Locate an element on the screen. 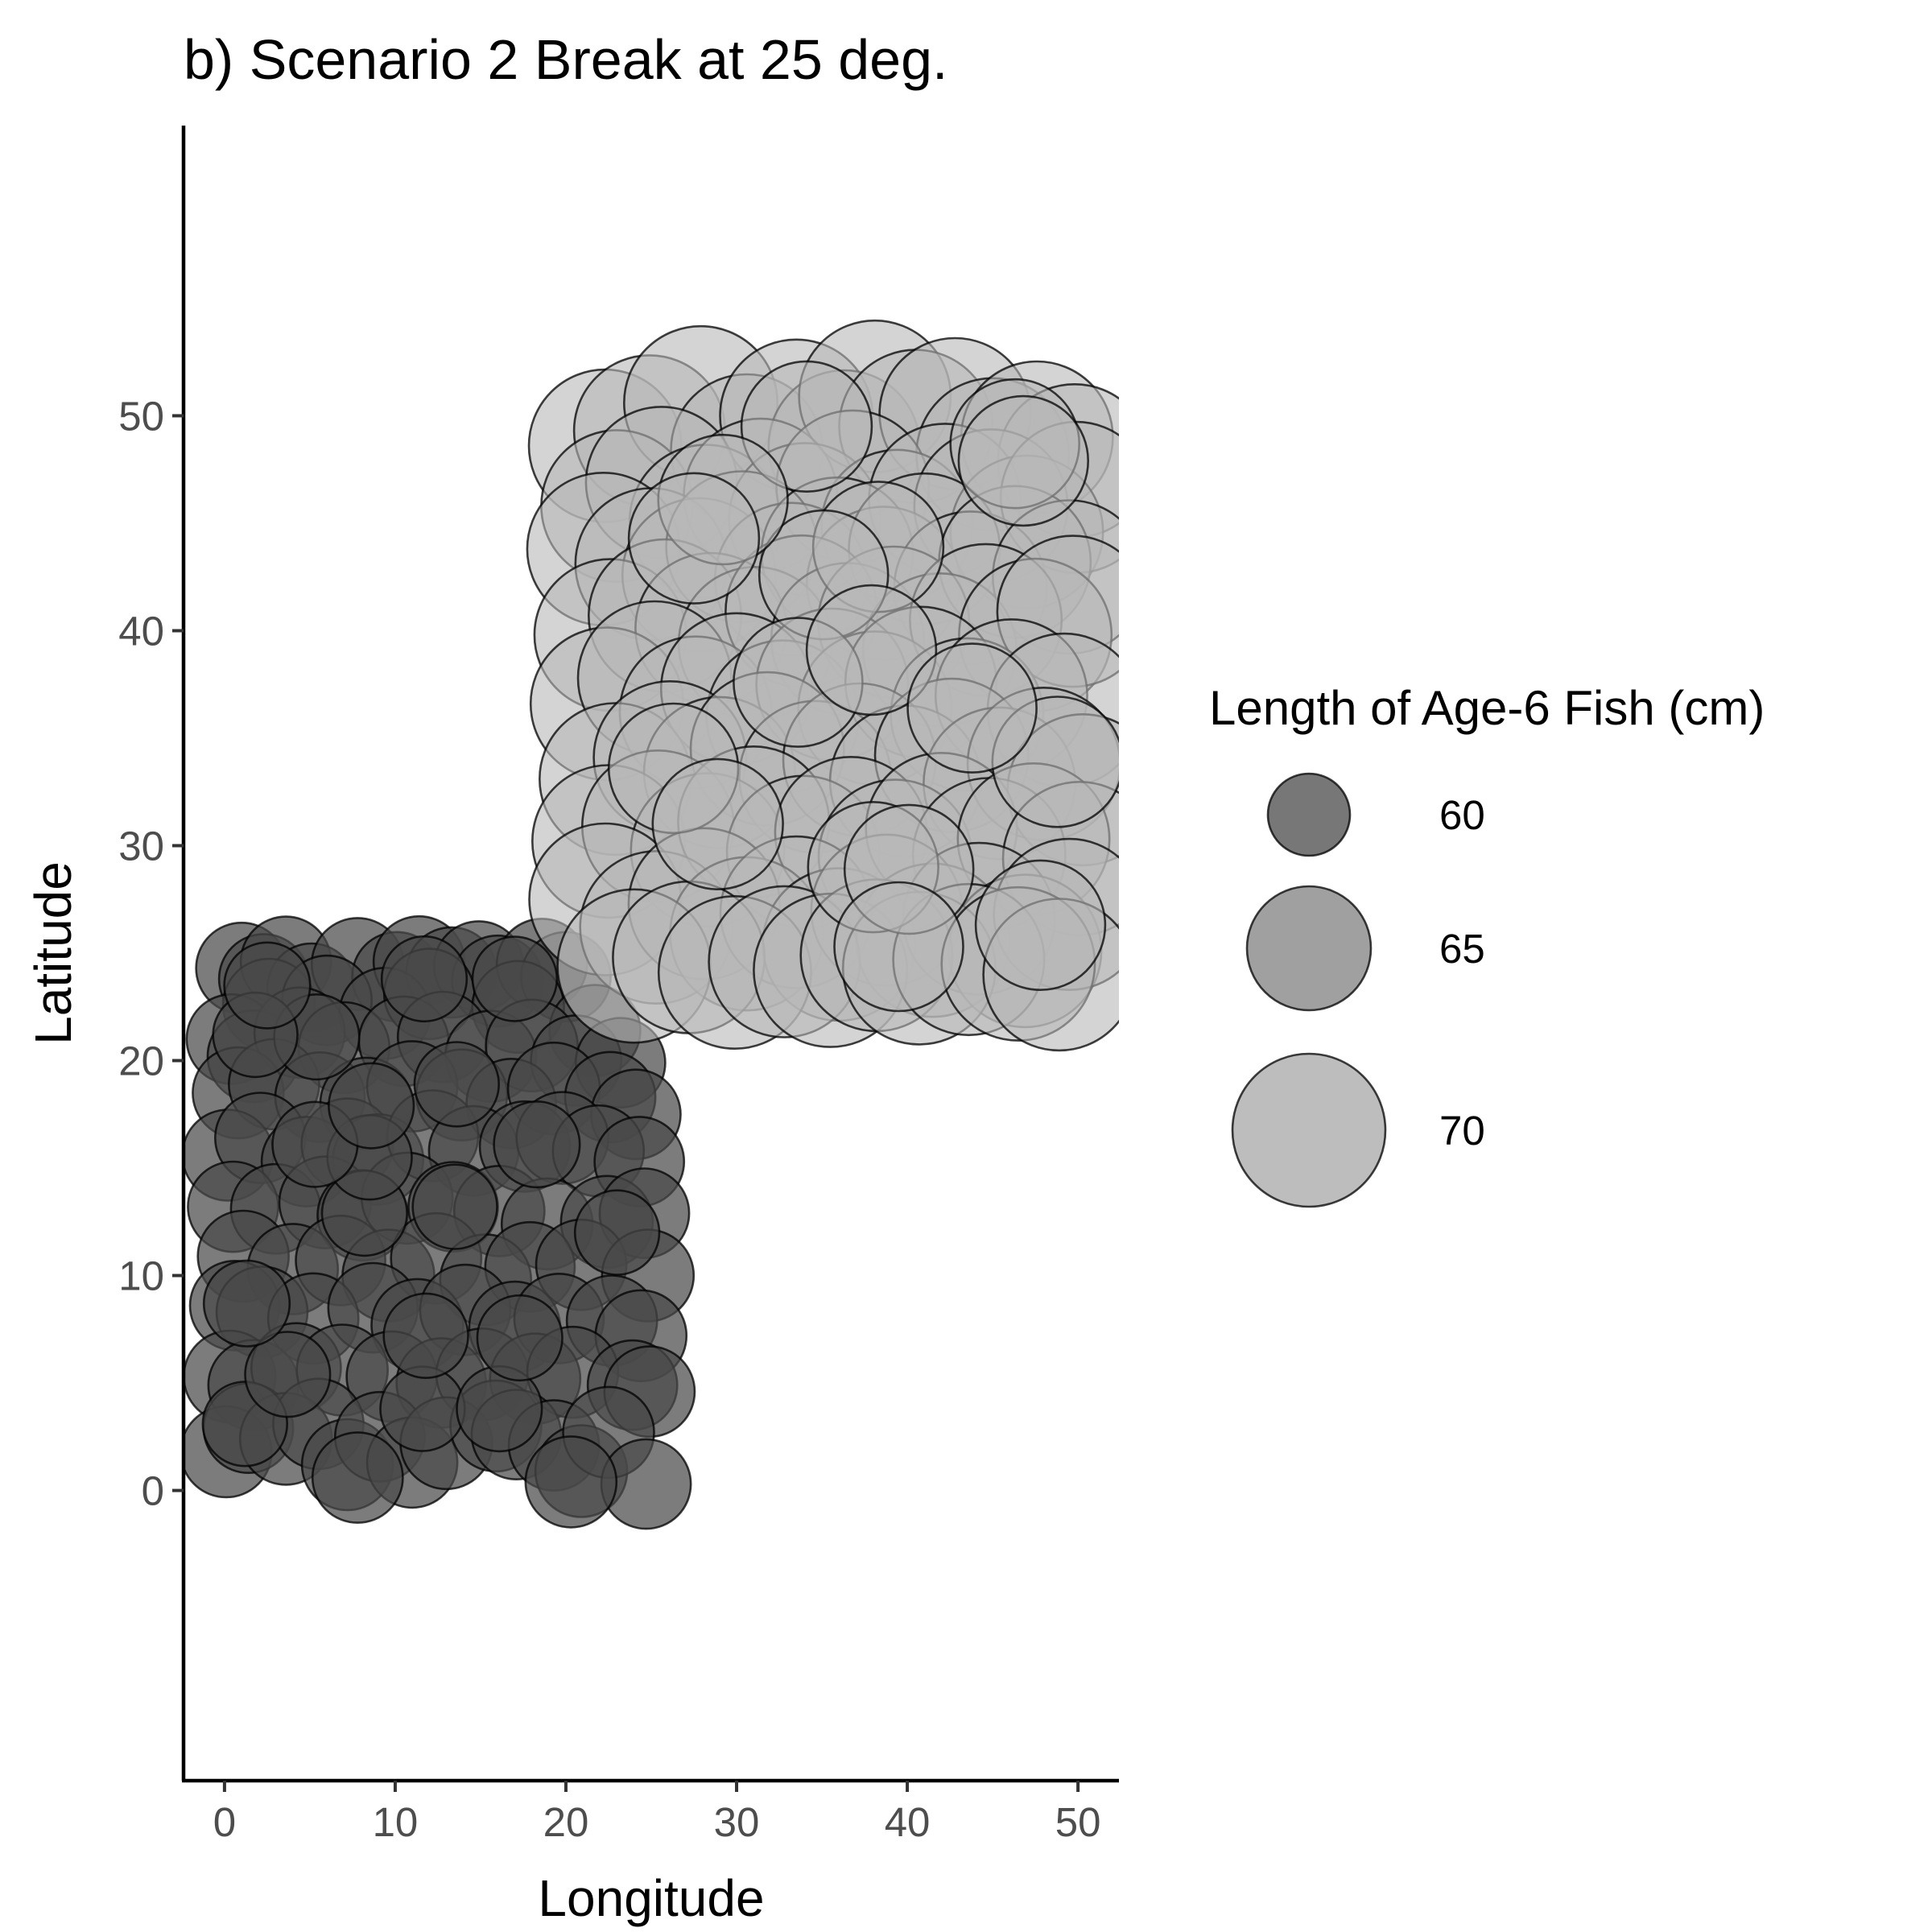 The image size is (1932, 1932). legend-title: Length of Age-6 Fish (cm) is located at coordinates (1487, 708).